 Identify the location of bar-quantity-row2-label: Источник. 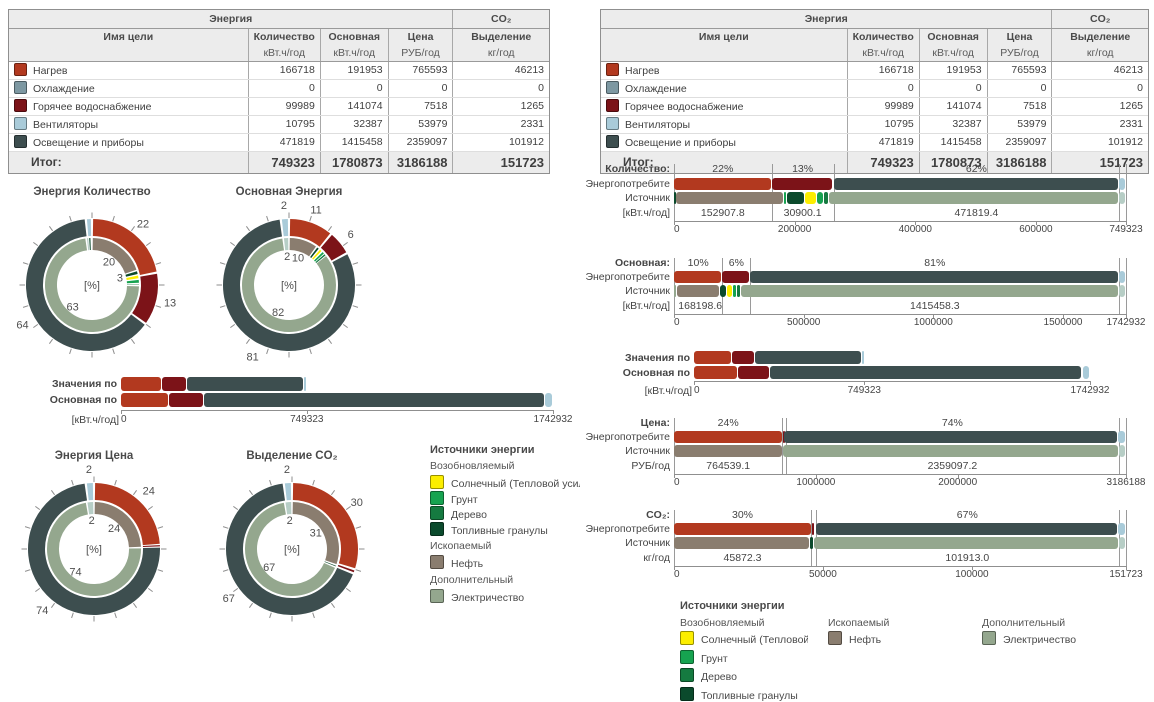
(590, 198).